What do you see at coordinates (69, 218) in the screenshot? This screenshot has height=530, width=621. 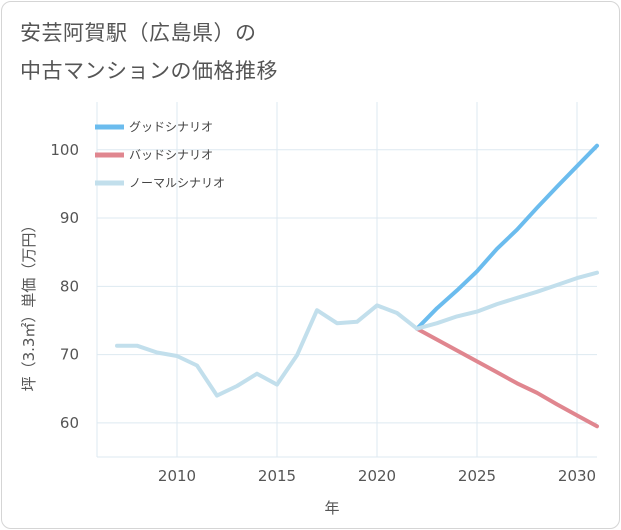 I see `y-tick-label-90: 90` at bounding box center [69, 218].